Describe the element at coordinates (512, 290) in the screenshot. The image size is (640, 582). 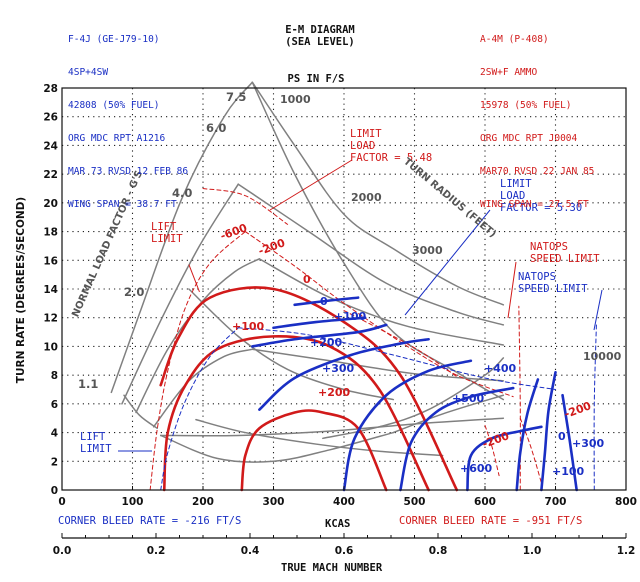
I see `natops-leader-red` at that location.